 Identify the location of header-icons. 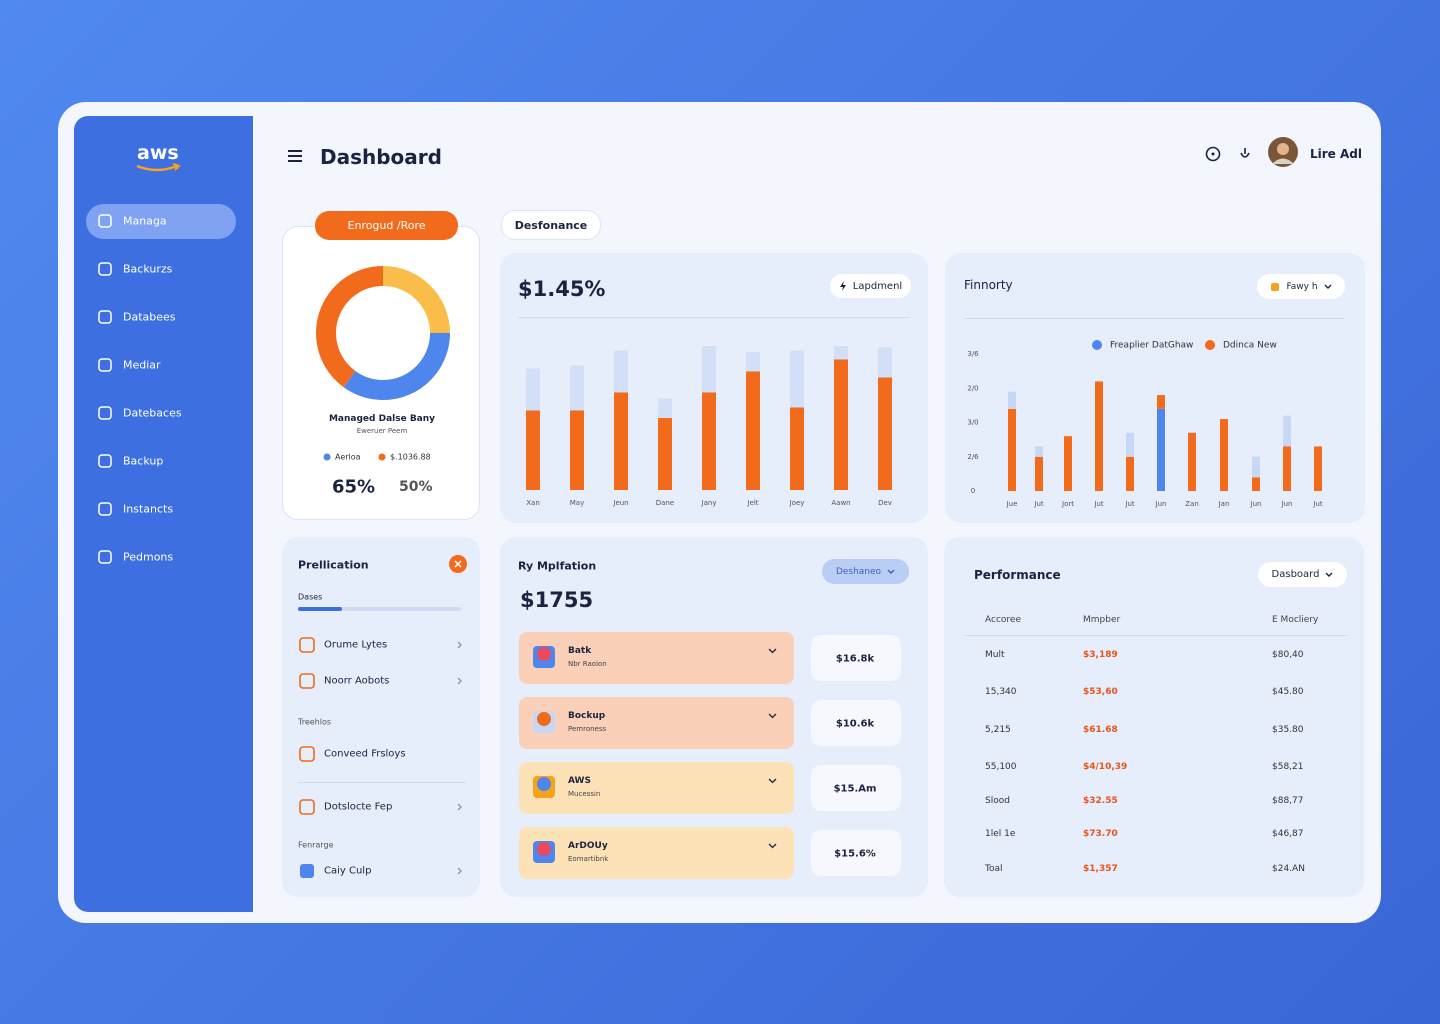
(1230, 154).